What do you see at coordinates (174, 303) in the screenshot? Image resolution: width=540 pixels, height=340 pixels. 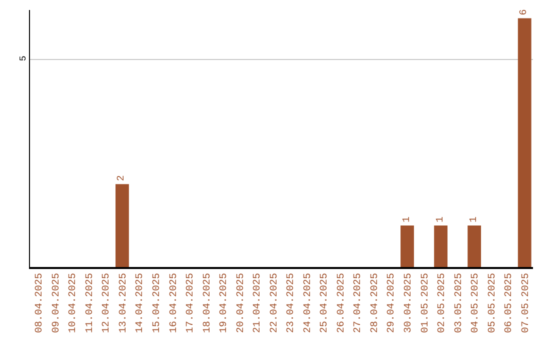 I see `x-tick-label: 16.04.2025` at bounding box center [174, 303].